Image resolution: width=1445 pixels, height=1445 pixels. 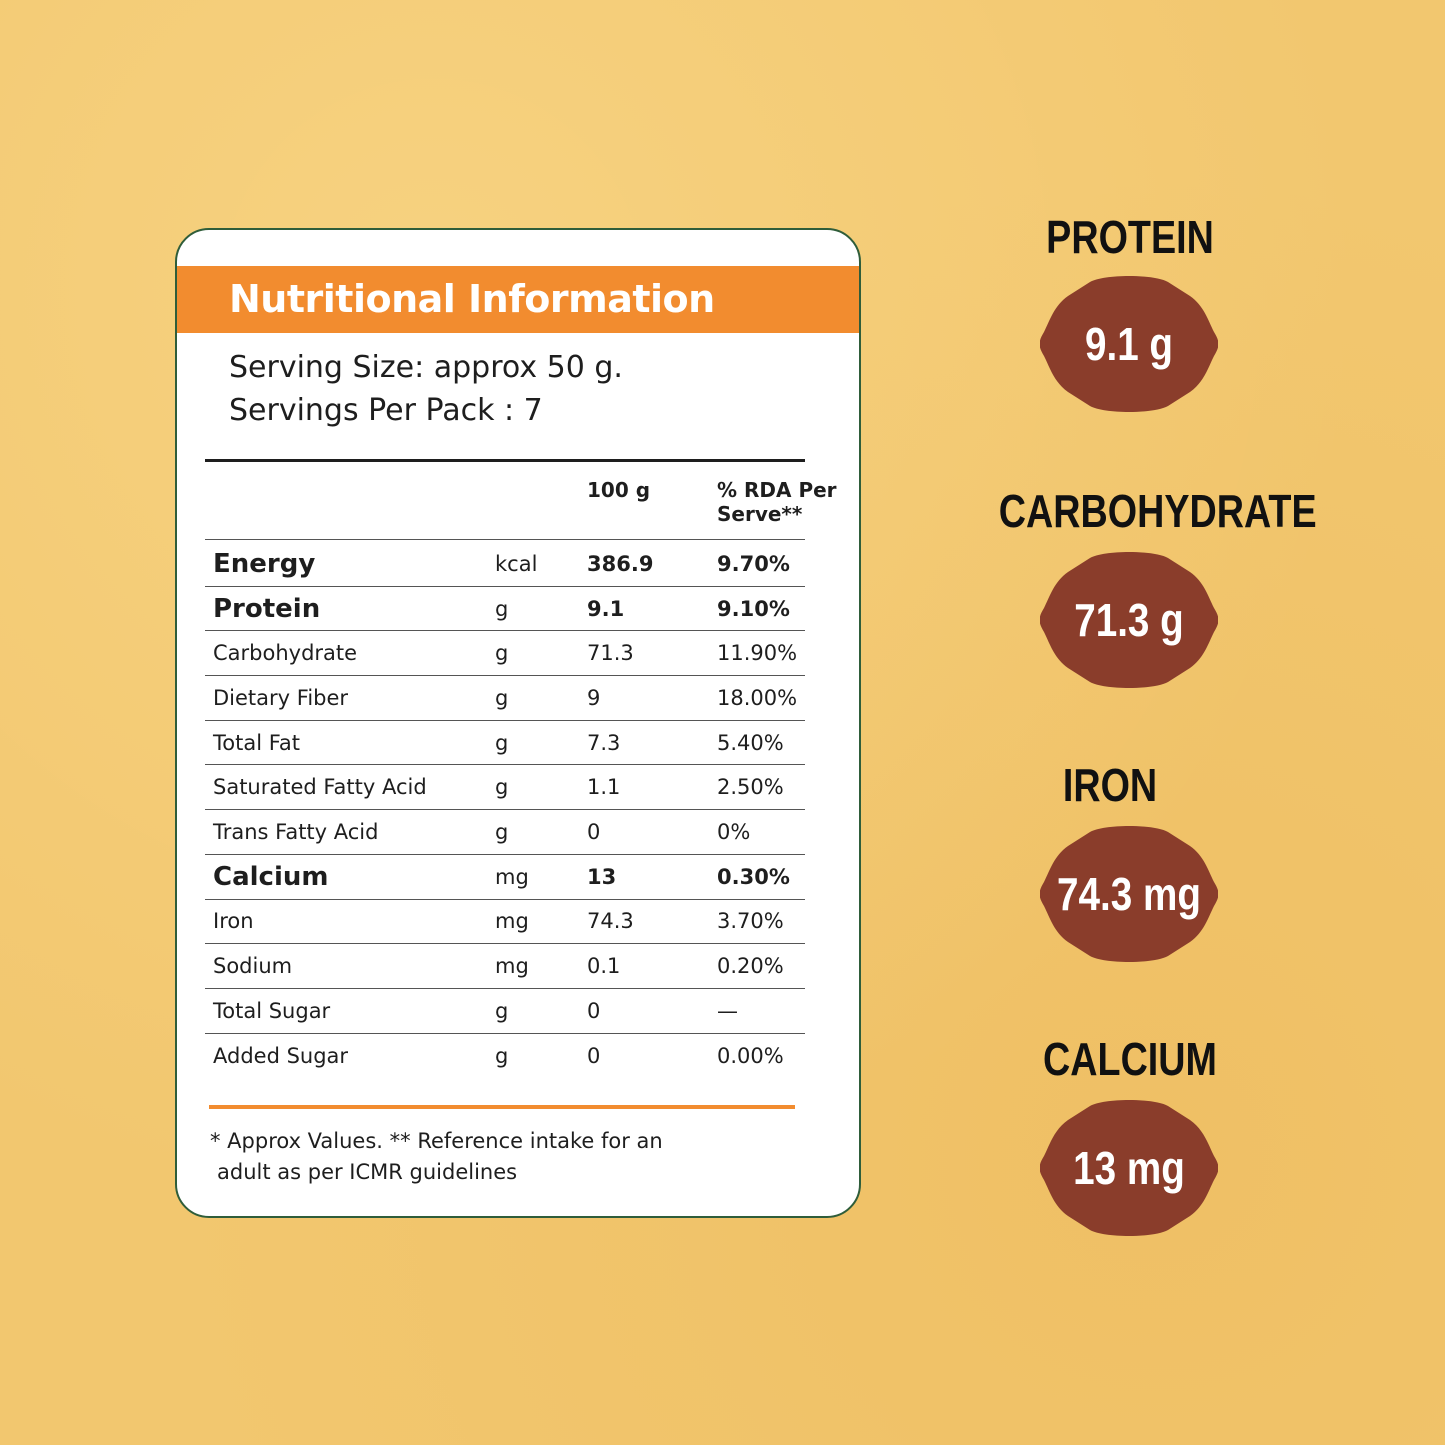 I want to click on badge-value: 13 mg, so click(x=1129, y=1168).